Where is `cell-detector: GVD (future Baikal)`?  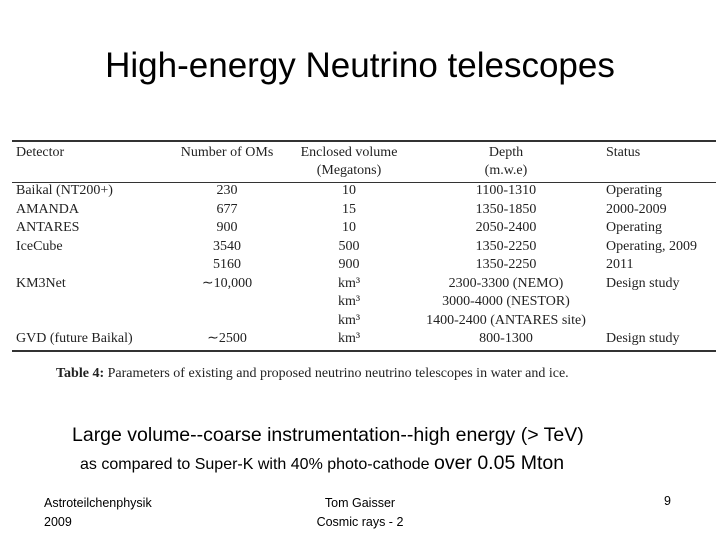
cell-detector: GVD (future Baikal) is located at coordinates (74, 338).